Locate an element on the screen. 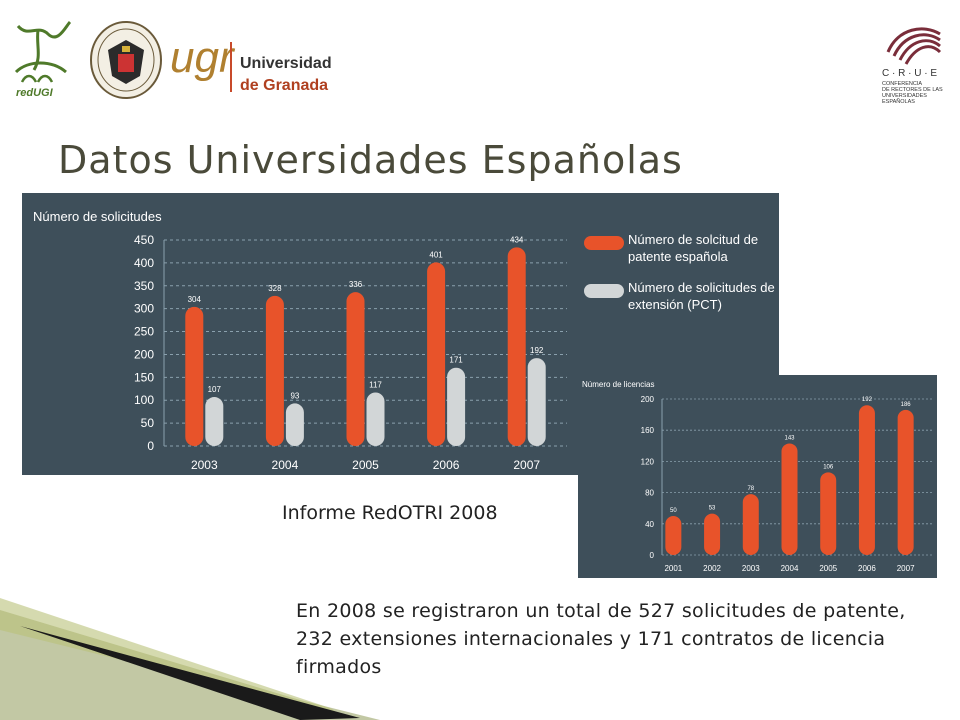 Image resolution: width=960 pixels, height=720 pixels. ugr-wordmark-graphic: ugr Universidad de Granada is located at coordinates (251, 63).